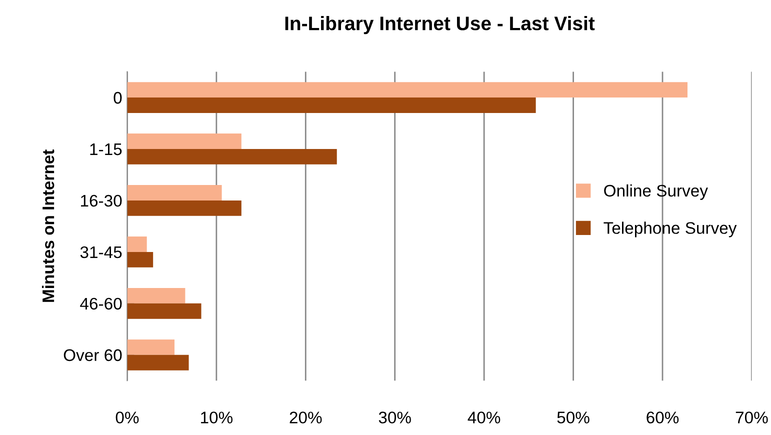 The height and width of the screenshot is (435, 771). I want to click on x-tick-label: 40%, so click(484, 418).